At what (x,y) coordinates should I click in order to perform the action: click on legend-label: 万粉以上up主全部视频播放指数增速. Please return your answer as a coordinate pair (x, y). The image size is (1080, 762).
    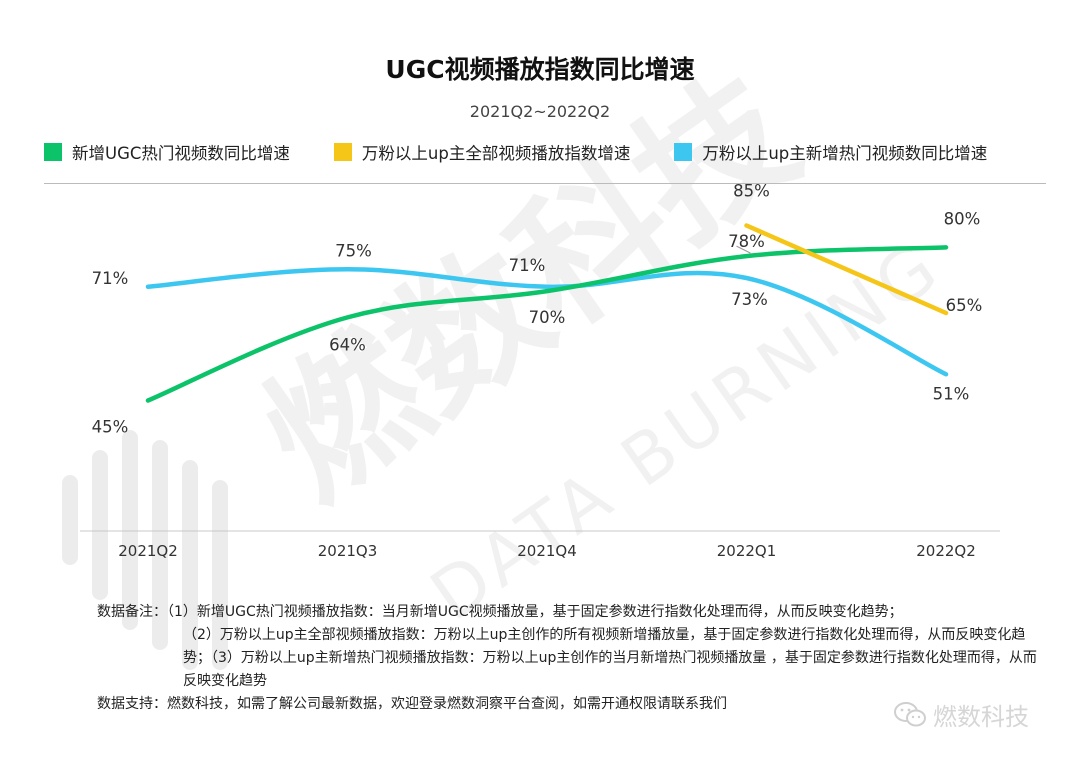
    Looking at the image, I should click on (496, 153).